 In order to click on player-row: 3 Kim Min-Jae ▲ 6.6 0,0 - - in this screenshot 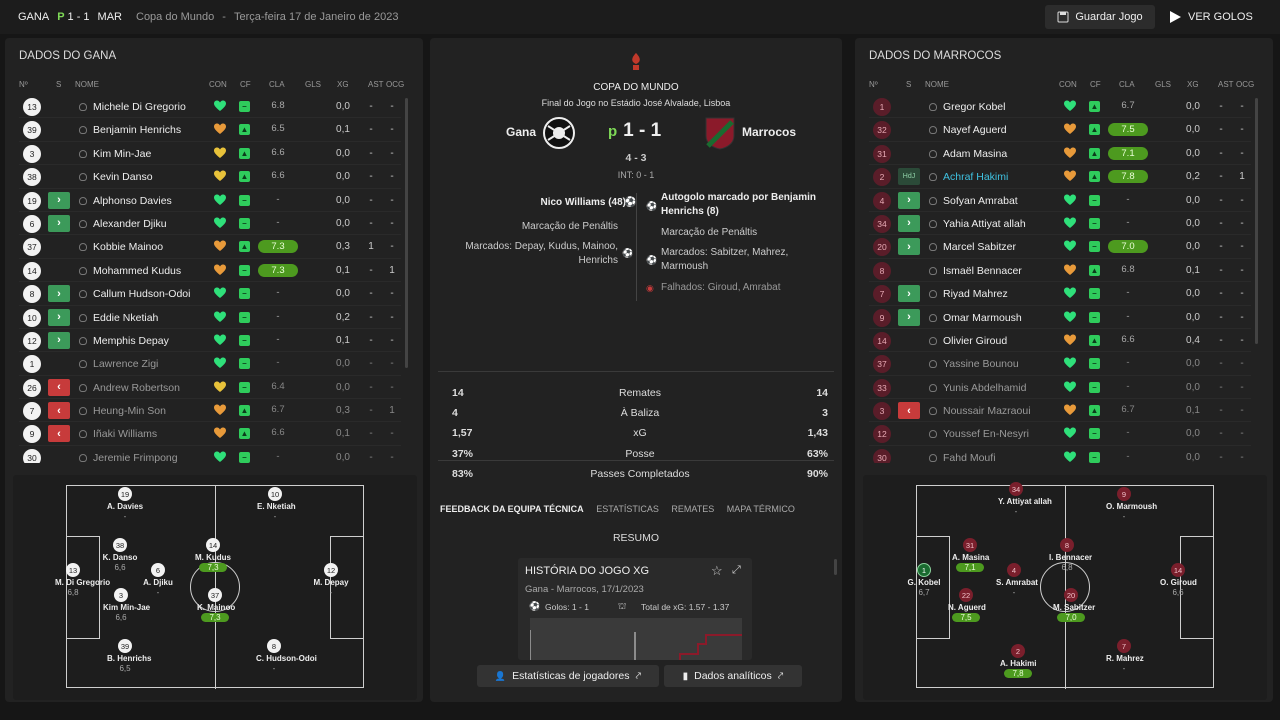, I will do `click(210, 154)`.